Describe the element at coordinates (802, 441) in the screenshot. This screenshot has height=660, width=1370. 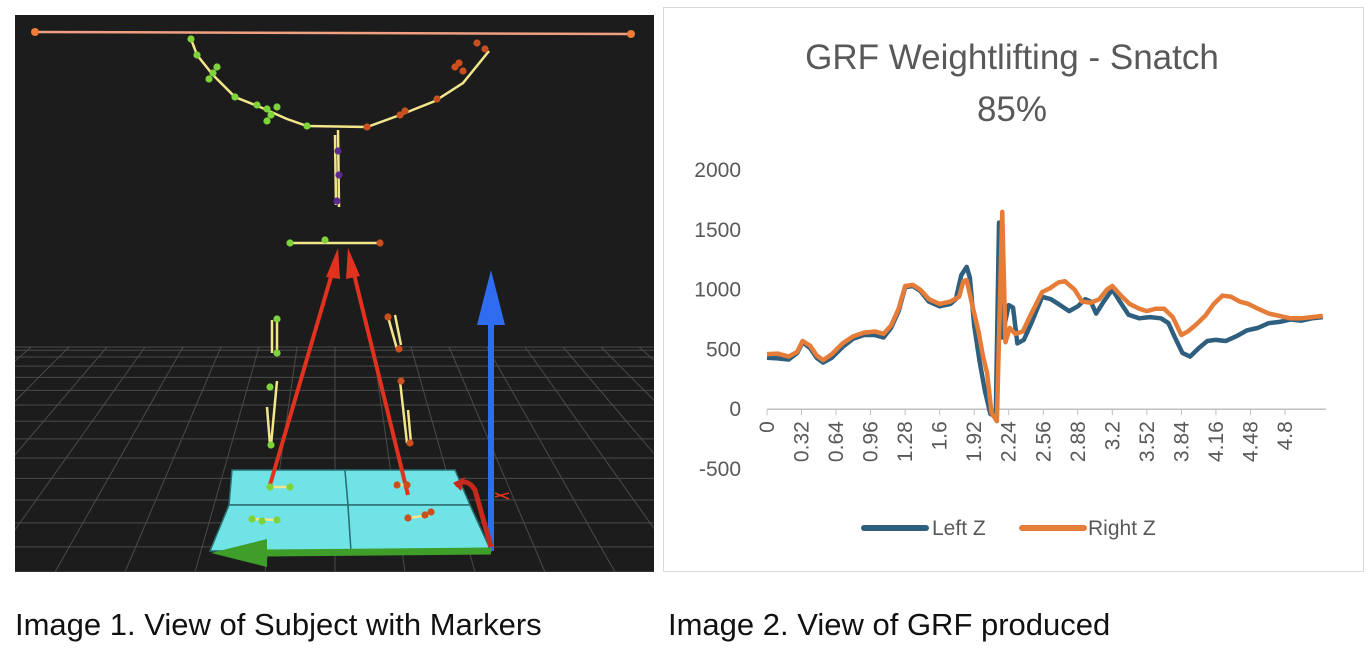
I see `x-tick-label: 0.32` at that location.